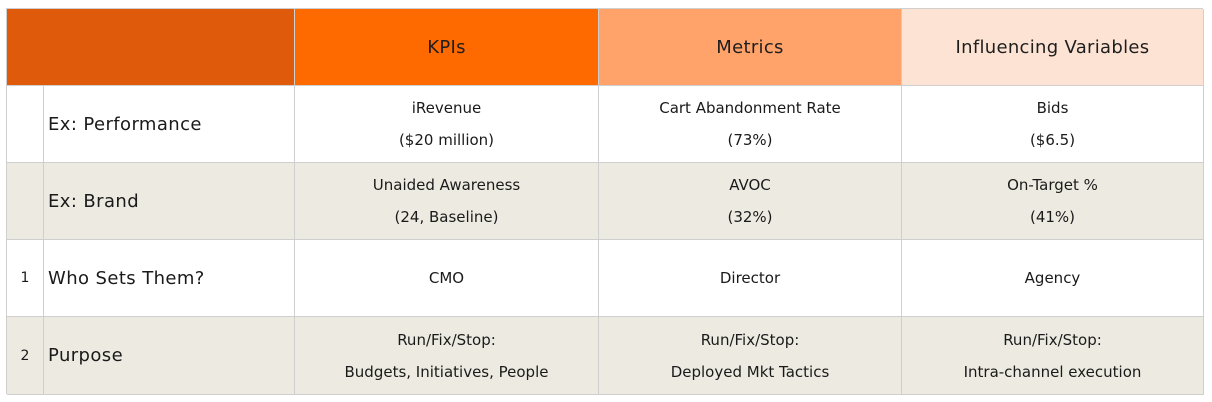 This screenshot has width=1212, height=402. Describe the element at coordinates (446, 371) in the screenshot. I see `cell-line: Budgets, Initiatives, People` at that location.